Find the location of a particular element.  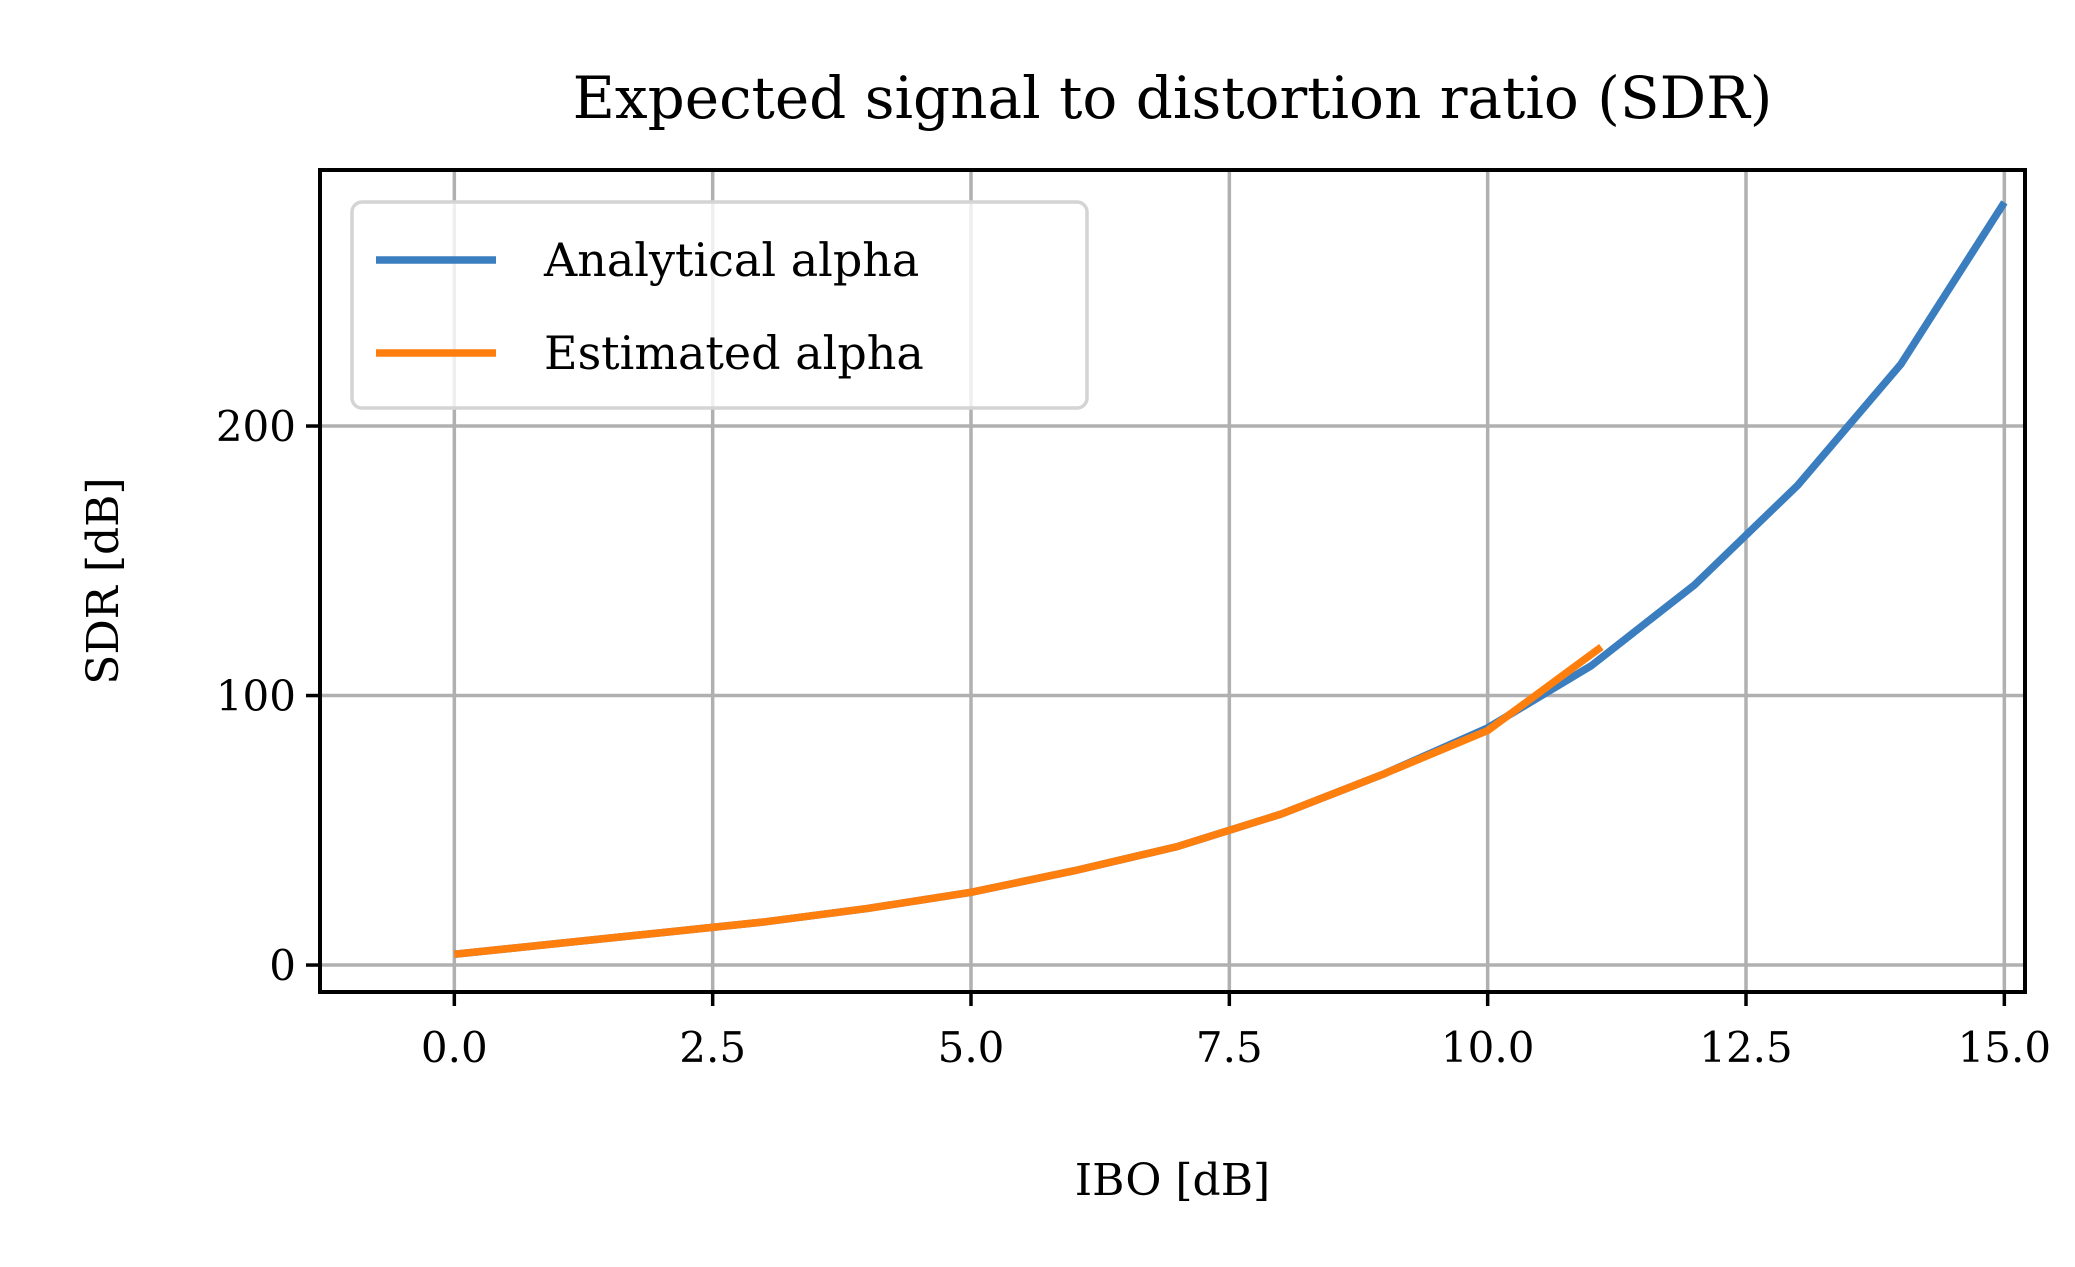

y-tick-label: 200 is located at coordinates (256, 426).